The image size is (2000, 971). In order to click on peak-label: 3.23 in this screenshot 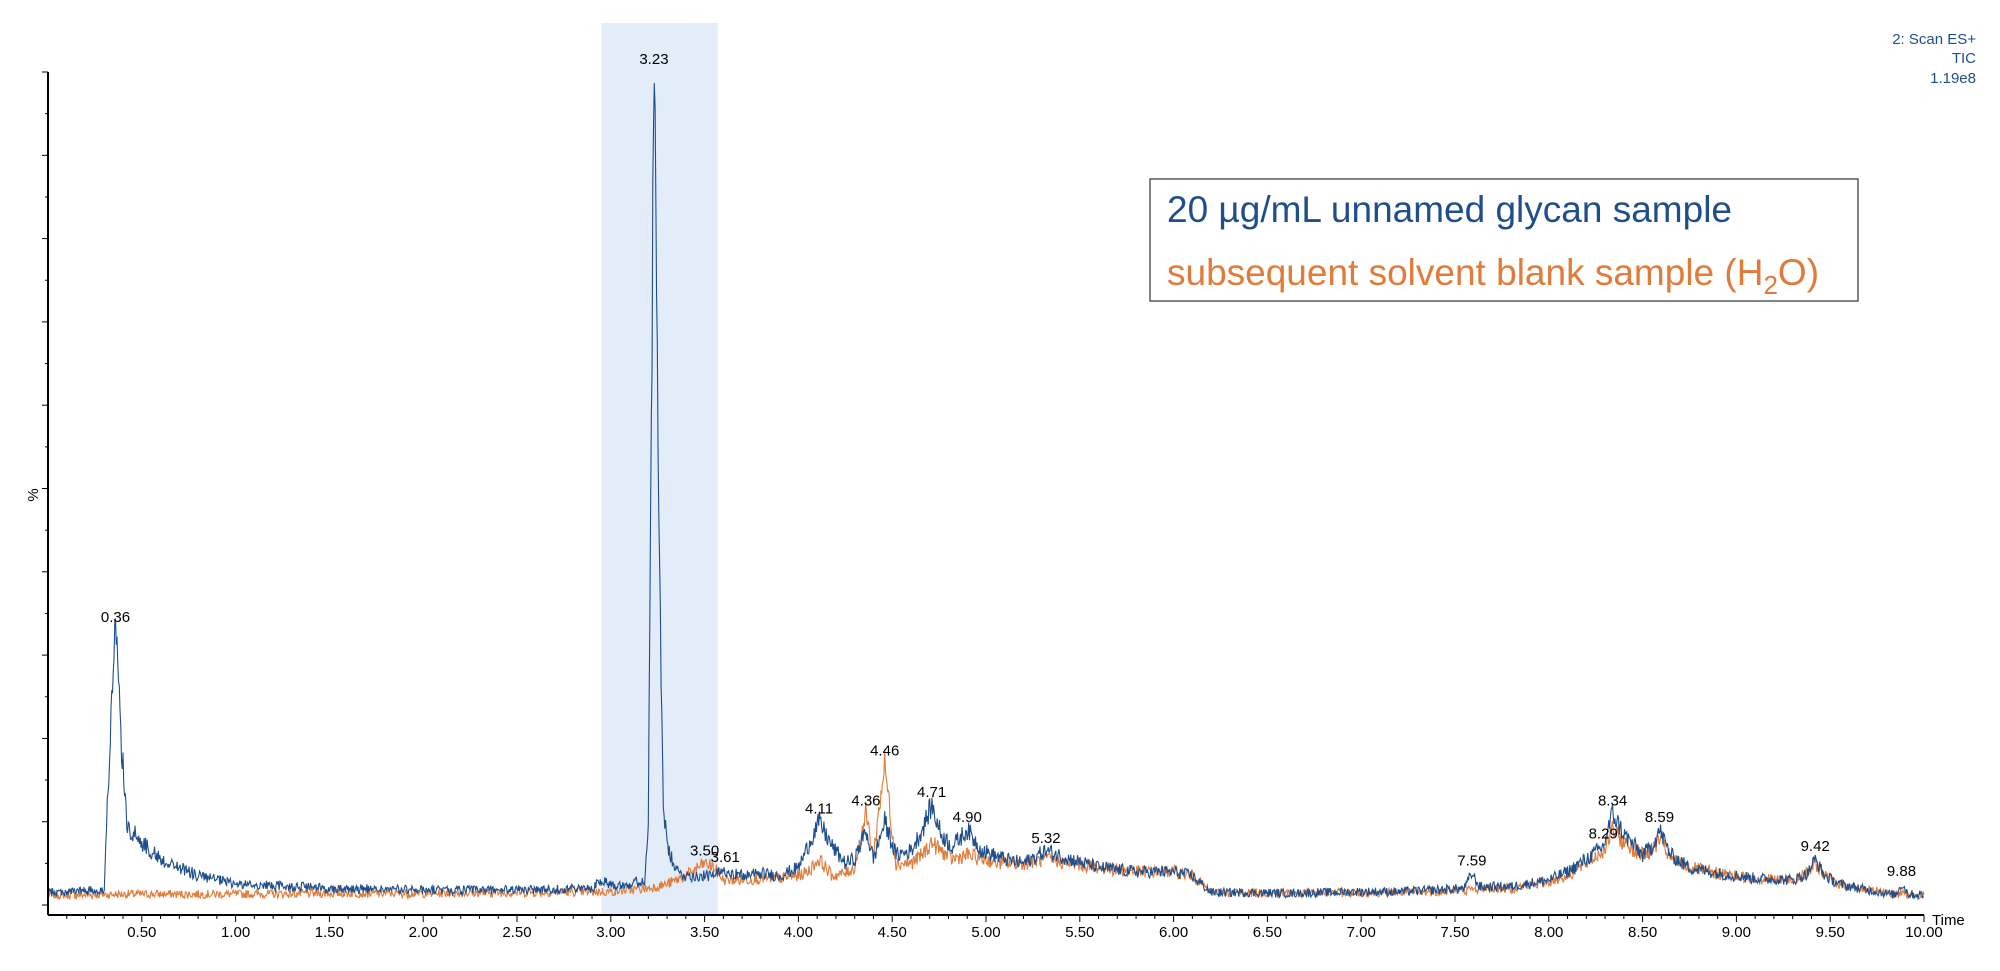, I will do `click(653, 59)`.